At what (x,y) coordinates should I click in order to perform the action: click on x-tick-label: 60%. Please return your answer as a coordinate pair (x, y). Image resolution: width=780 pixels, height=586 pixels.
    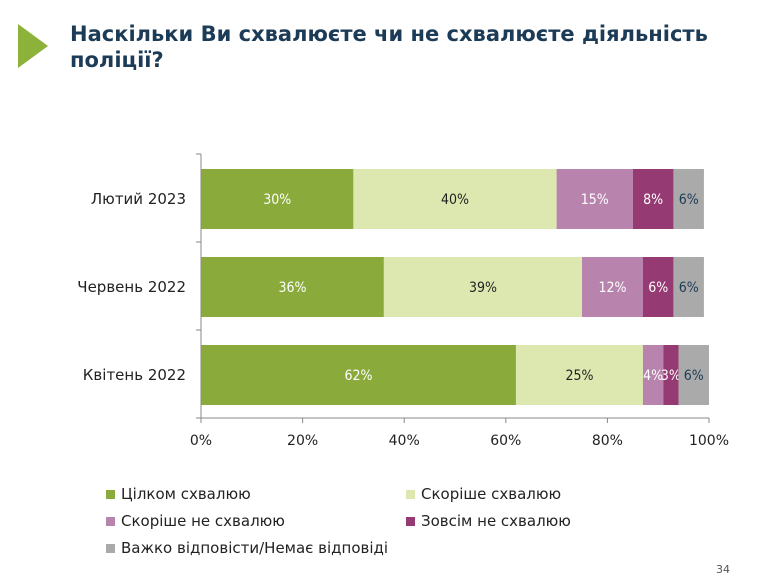
    Looking at the image, I should click on (505, 441).